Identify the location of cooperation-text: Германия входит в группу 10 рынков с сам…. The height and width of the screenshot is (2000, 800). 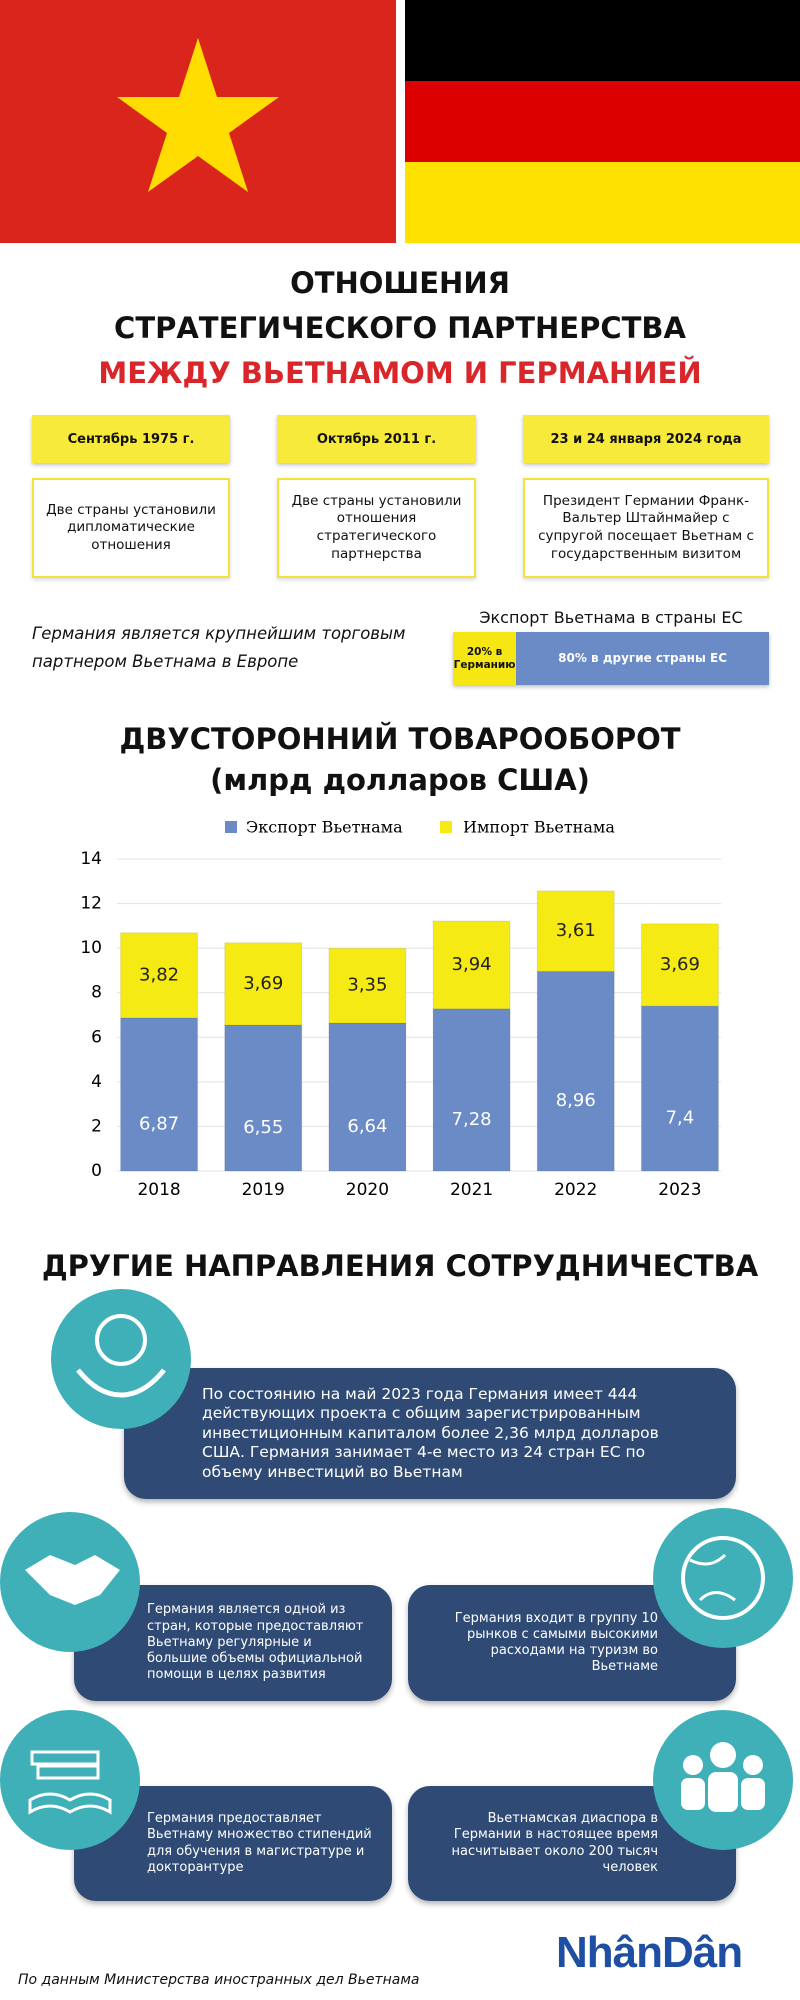
(556, 1642).